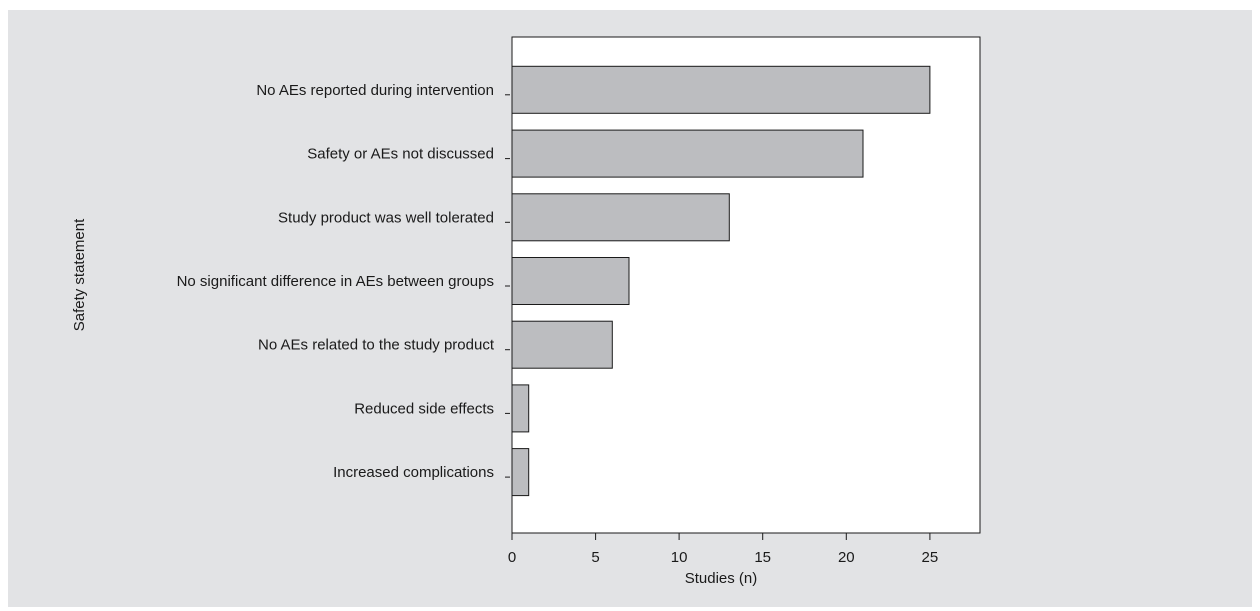  I want to click on y-tick-label: Study product was well tolerated, so click(386, 217).